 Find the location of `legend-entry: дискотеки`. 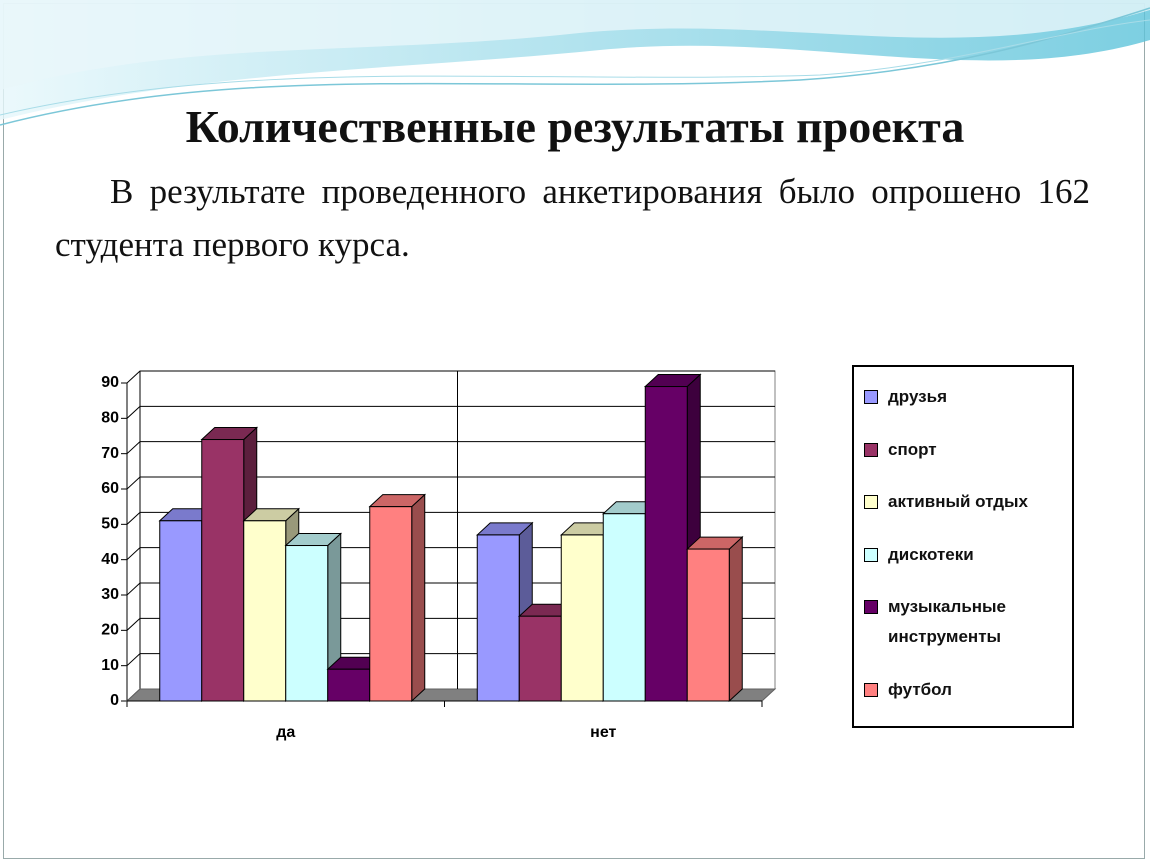

legend-entry: дискотеки is located at coordinates (965, 555).